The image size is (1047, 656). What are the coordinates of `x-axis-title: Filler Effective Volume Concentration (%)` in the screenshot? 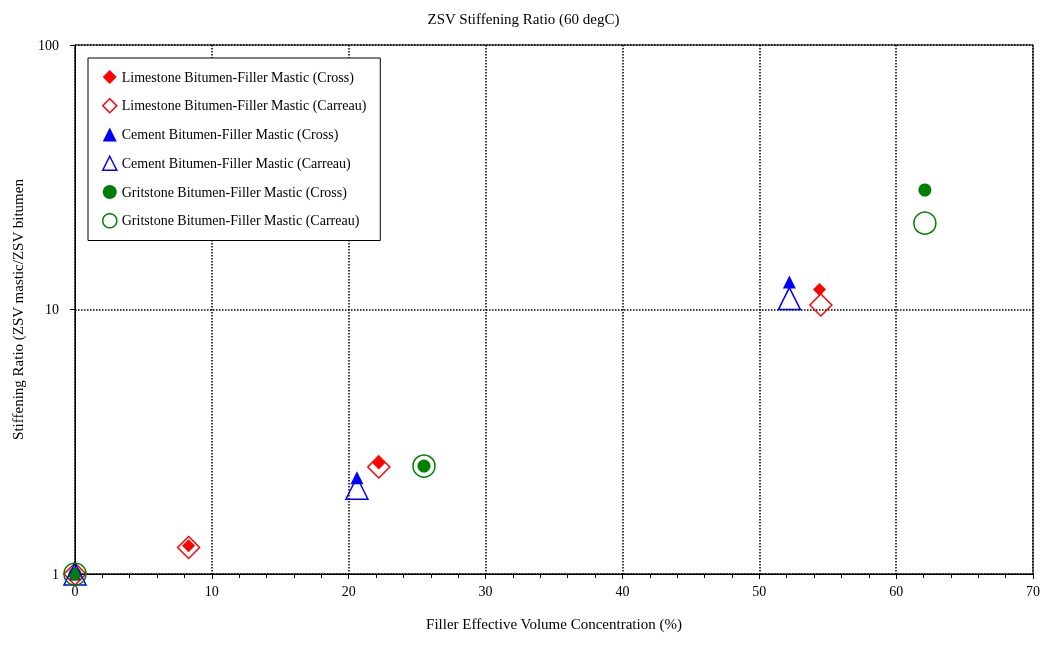 It's located at (554, 624).